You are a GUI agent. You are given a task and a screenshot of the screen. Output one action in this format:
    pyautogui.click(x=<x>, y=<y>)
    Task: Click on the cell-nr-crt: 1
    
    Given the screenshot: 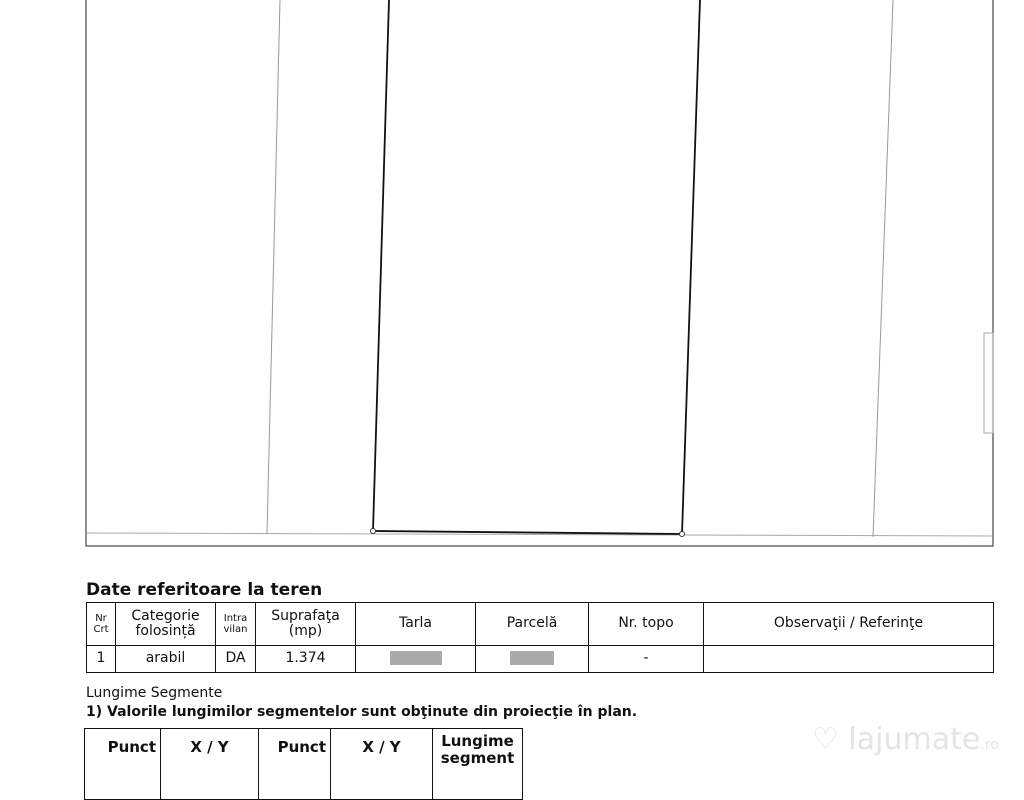 What is the action you would take?
    pyautogui.click(x=101, y=659)
    